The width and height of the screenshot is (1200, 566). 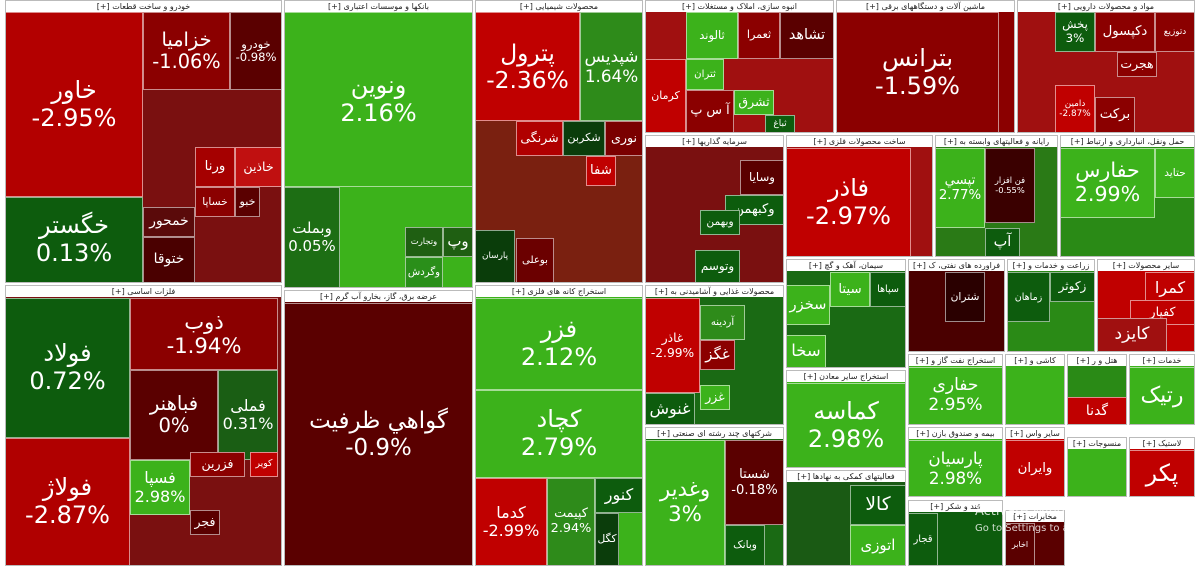 I want to click on tile-label: شفا, so click(x=601, y=171).